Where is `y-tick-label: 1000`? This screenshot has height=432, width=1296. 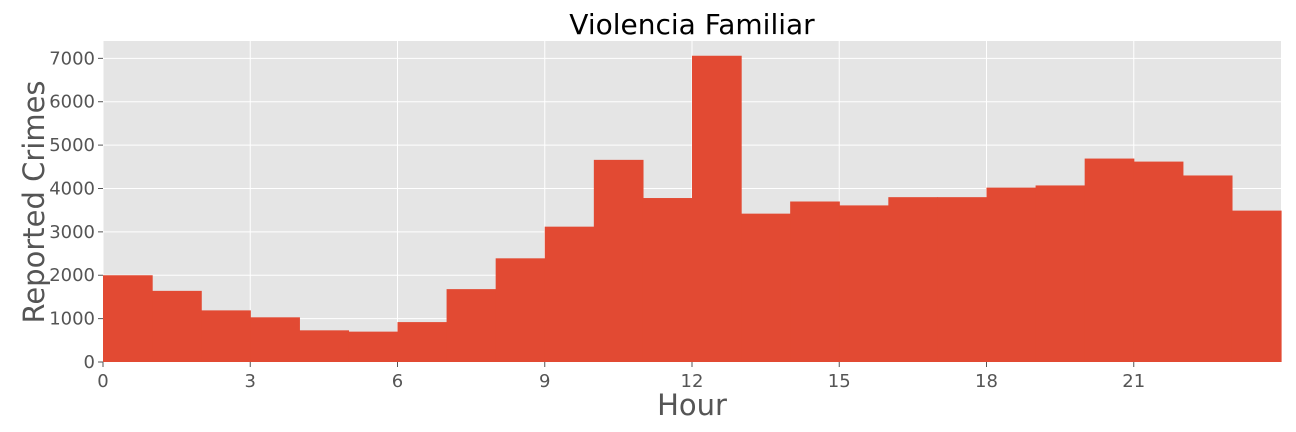 y-tick-label: 1000 is located at coordinates (72, 319).